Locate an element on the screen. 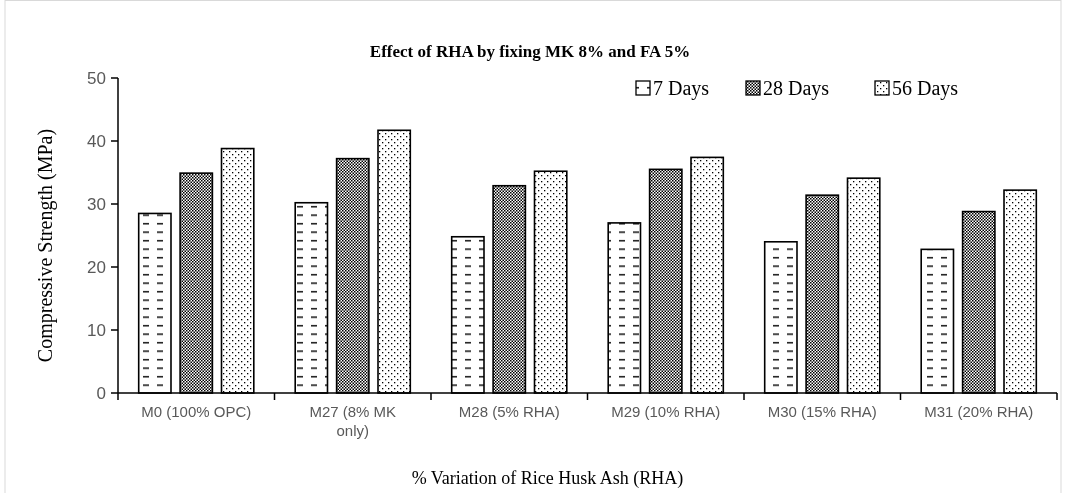  y-tick-label: 20 is located at coordinates (96, 267).